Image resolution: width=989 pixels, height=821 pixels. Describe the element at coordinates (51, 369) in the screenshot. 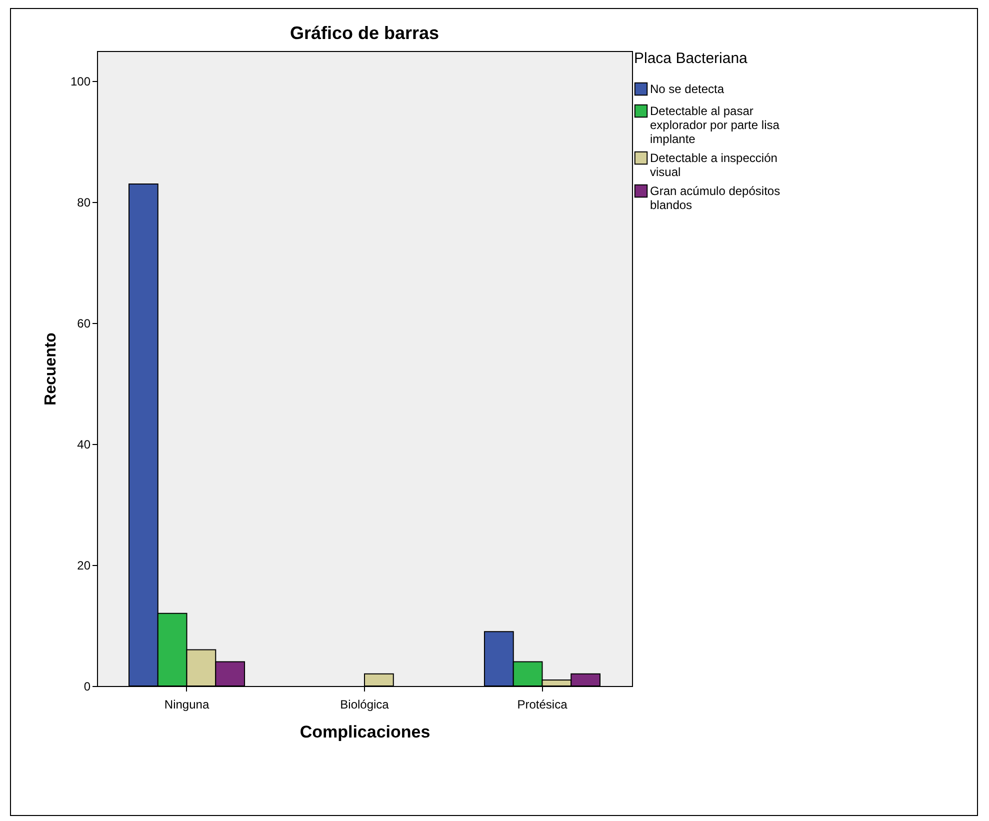

I see `y-axis-title: Recuento` at that location.